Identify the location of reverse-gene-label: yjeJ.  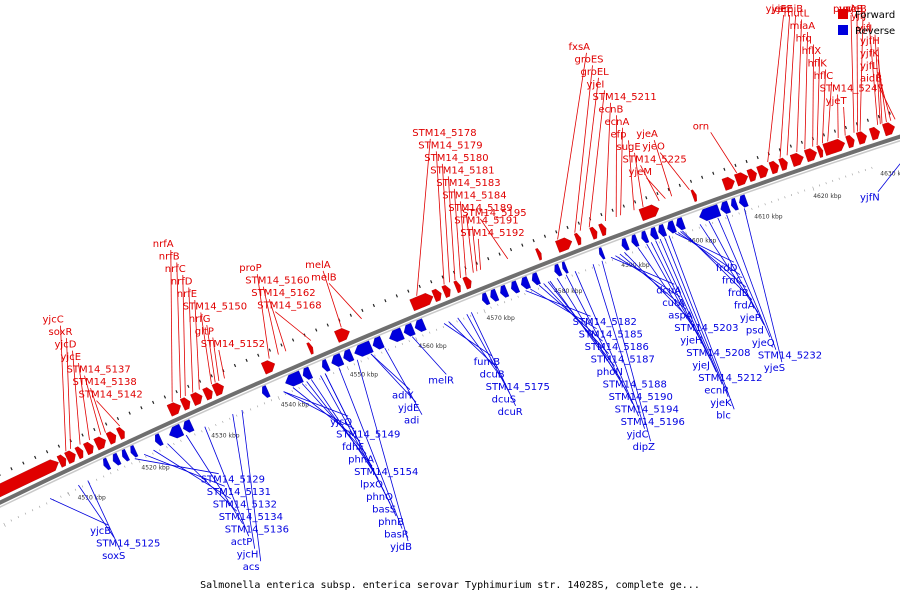
(701, 365).